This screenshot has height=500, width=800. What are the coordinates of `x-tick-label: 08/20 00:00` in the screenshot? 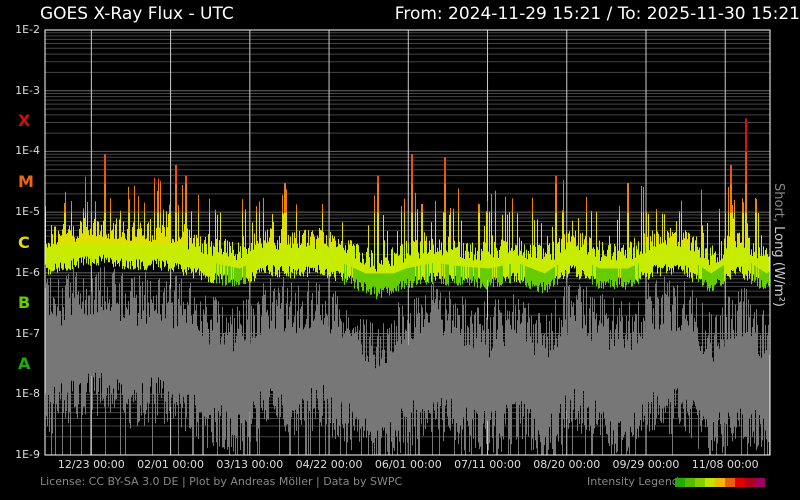 It's located at (567, 464).